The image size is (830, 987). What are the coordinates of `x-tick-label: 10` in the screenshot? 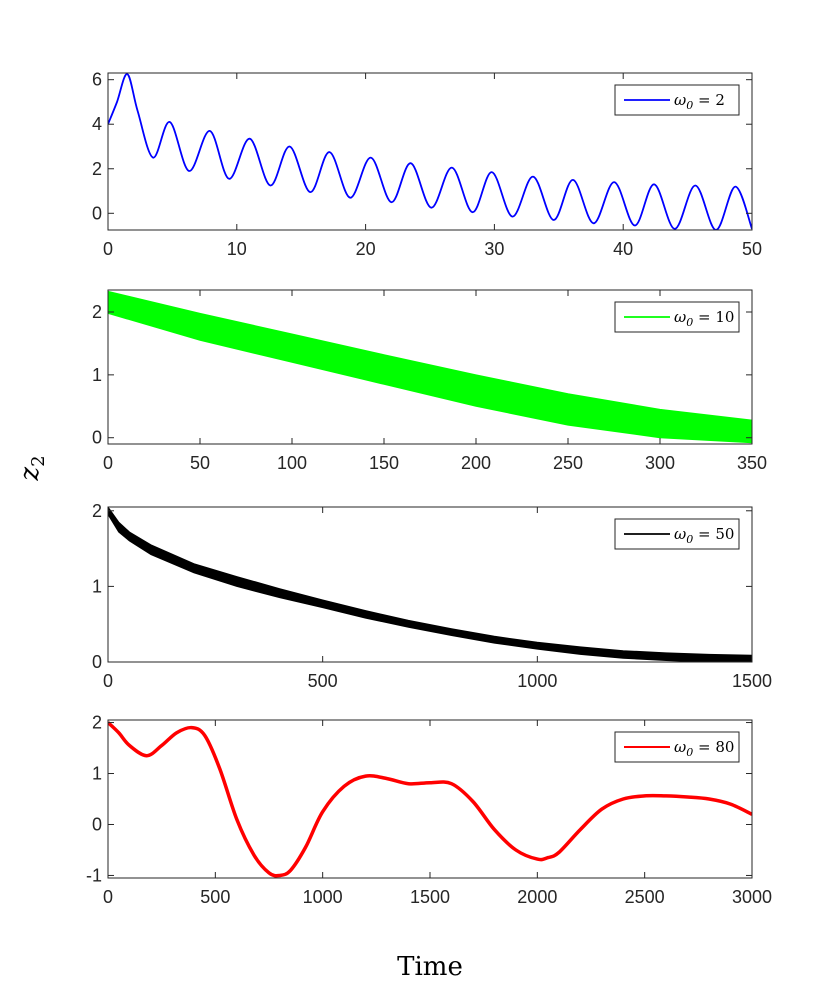 It's located at (237, 249).